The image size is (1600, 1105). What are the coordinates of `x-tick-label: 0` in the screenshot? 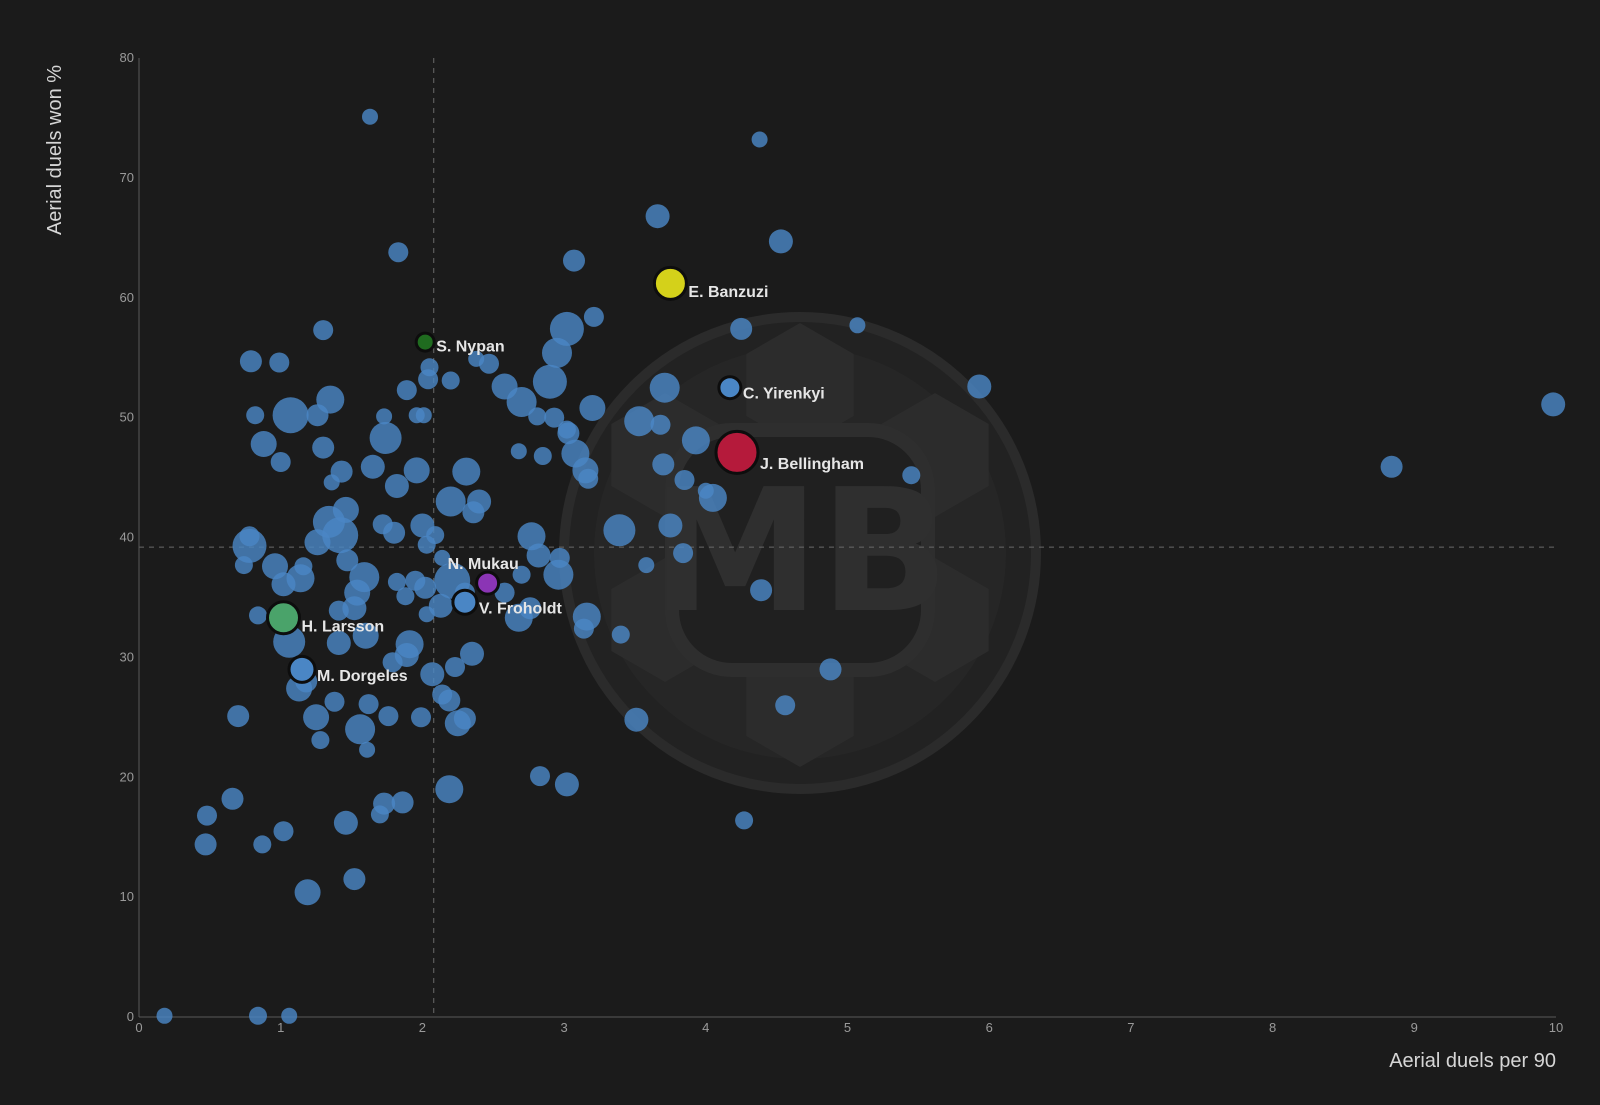 It's located at (138, 1027).